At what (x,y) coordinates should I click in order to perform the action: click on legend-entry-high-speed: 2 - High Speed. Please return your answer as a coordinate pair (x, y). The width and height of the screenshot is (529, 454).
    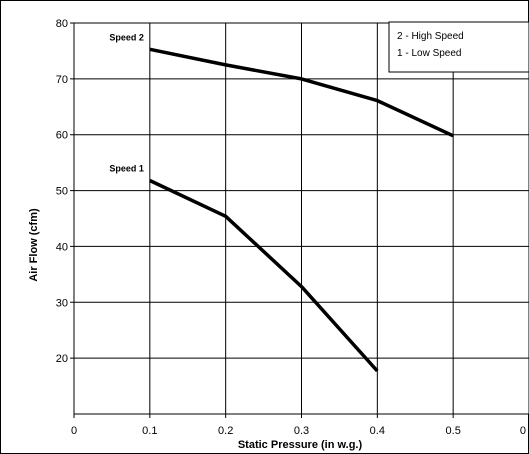
    Looking at the image, I should click on (430, 36).